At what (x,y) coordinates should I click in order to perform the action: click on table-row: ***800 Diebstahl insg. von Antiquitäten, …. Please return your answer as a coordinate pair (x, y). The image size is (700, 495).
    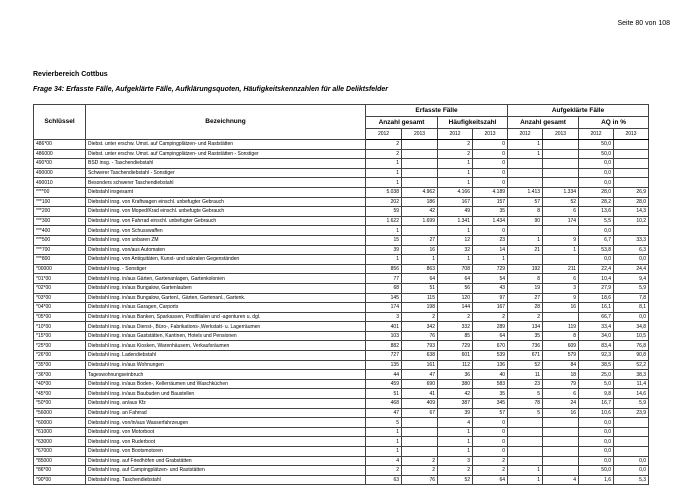
    Looking at the image, I should click on (341, 259).